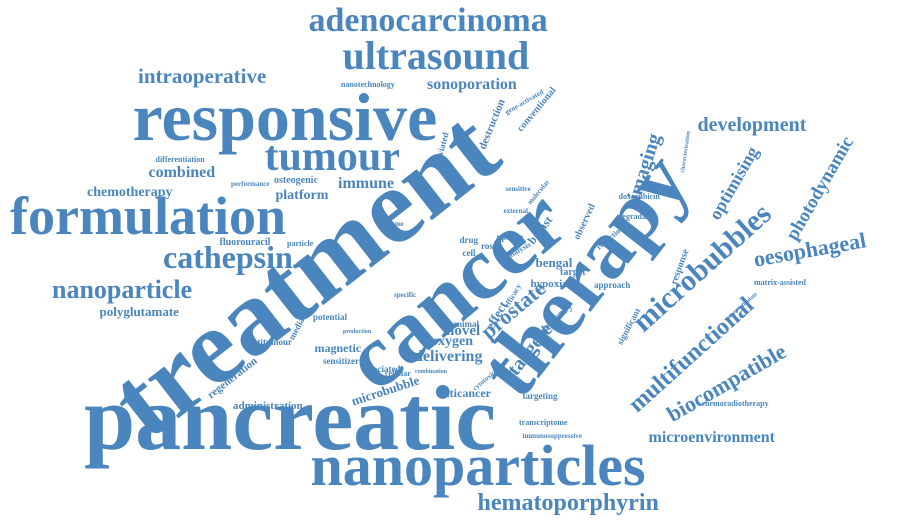 The height and width of the screenshot is (521, 900). I want to click on word: volume, so click(393, 223).